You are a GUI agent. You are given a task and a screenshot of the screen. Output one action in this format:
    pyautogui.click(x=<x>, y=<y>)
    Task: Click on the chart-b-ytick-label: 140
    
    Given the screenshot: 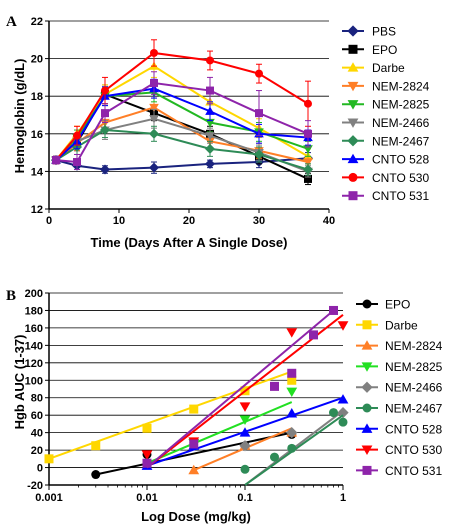 What is the action you would take?
    pyautogui.click(x=34, y=346)
    